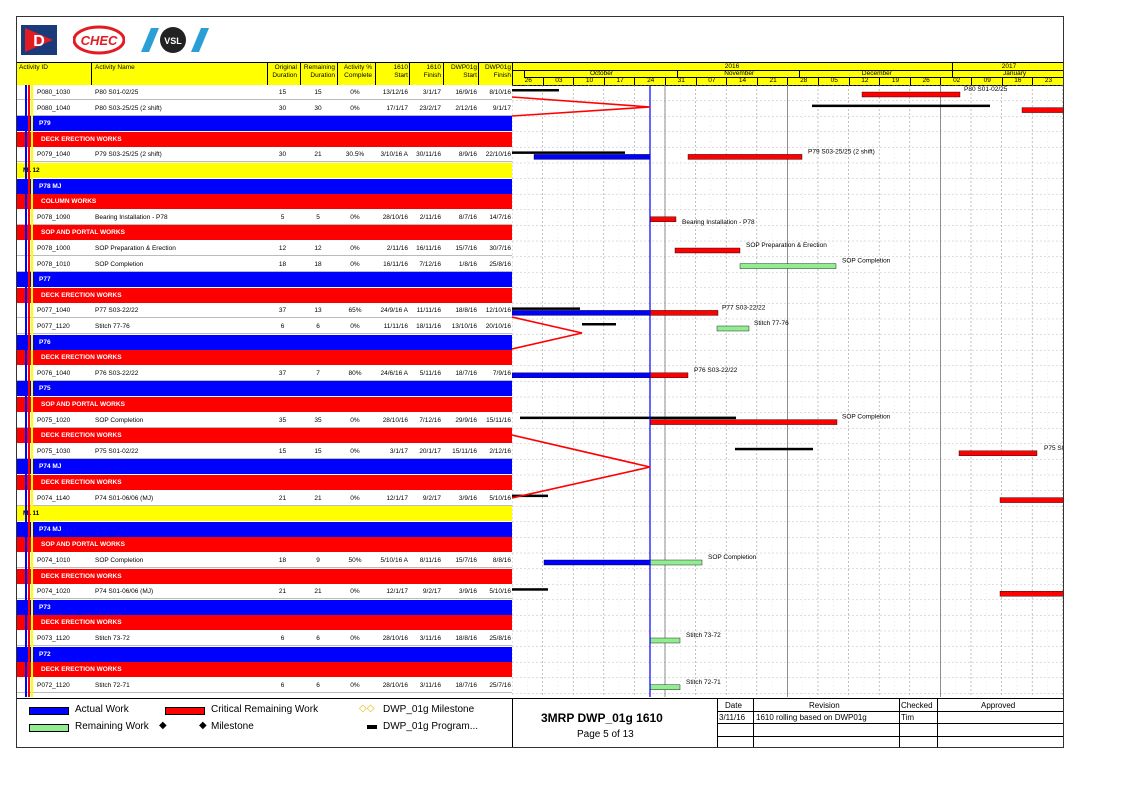 This screenshot has height=793, width=1123. Describe the element at coordinates (395, 685) in the screenshot. I see `cell-st: 28/10/16` at that location.